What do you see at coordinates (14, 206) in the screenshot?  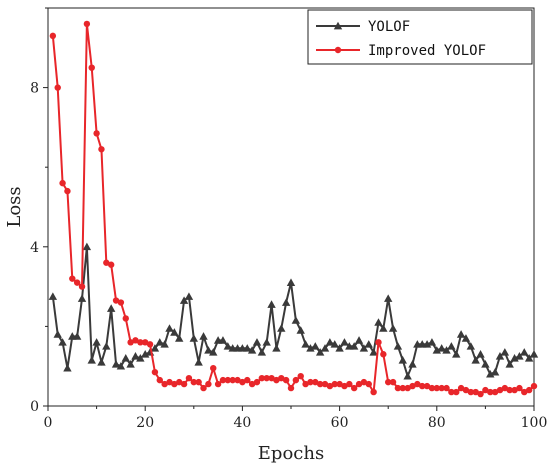 I see `y-axis-label: Loss` at bounding box center [14, 206].